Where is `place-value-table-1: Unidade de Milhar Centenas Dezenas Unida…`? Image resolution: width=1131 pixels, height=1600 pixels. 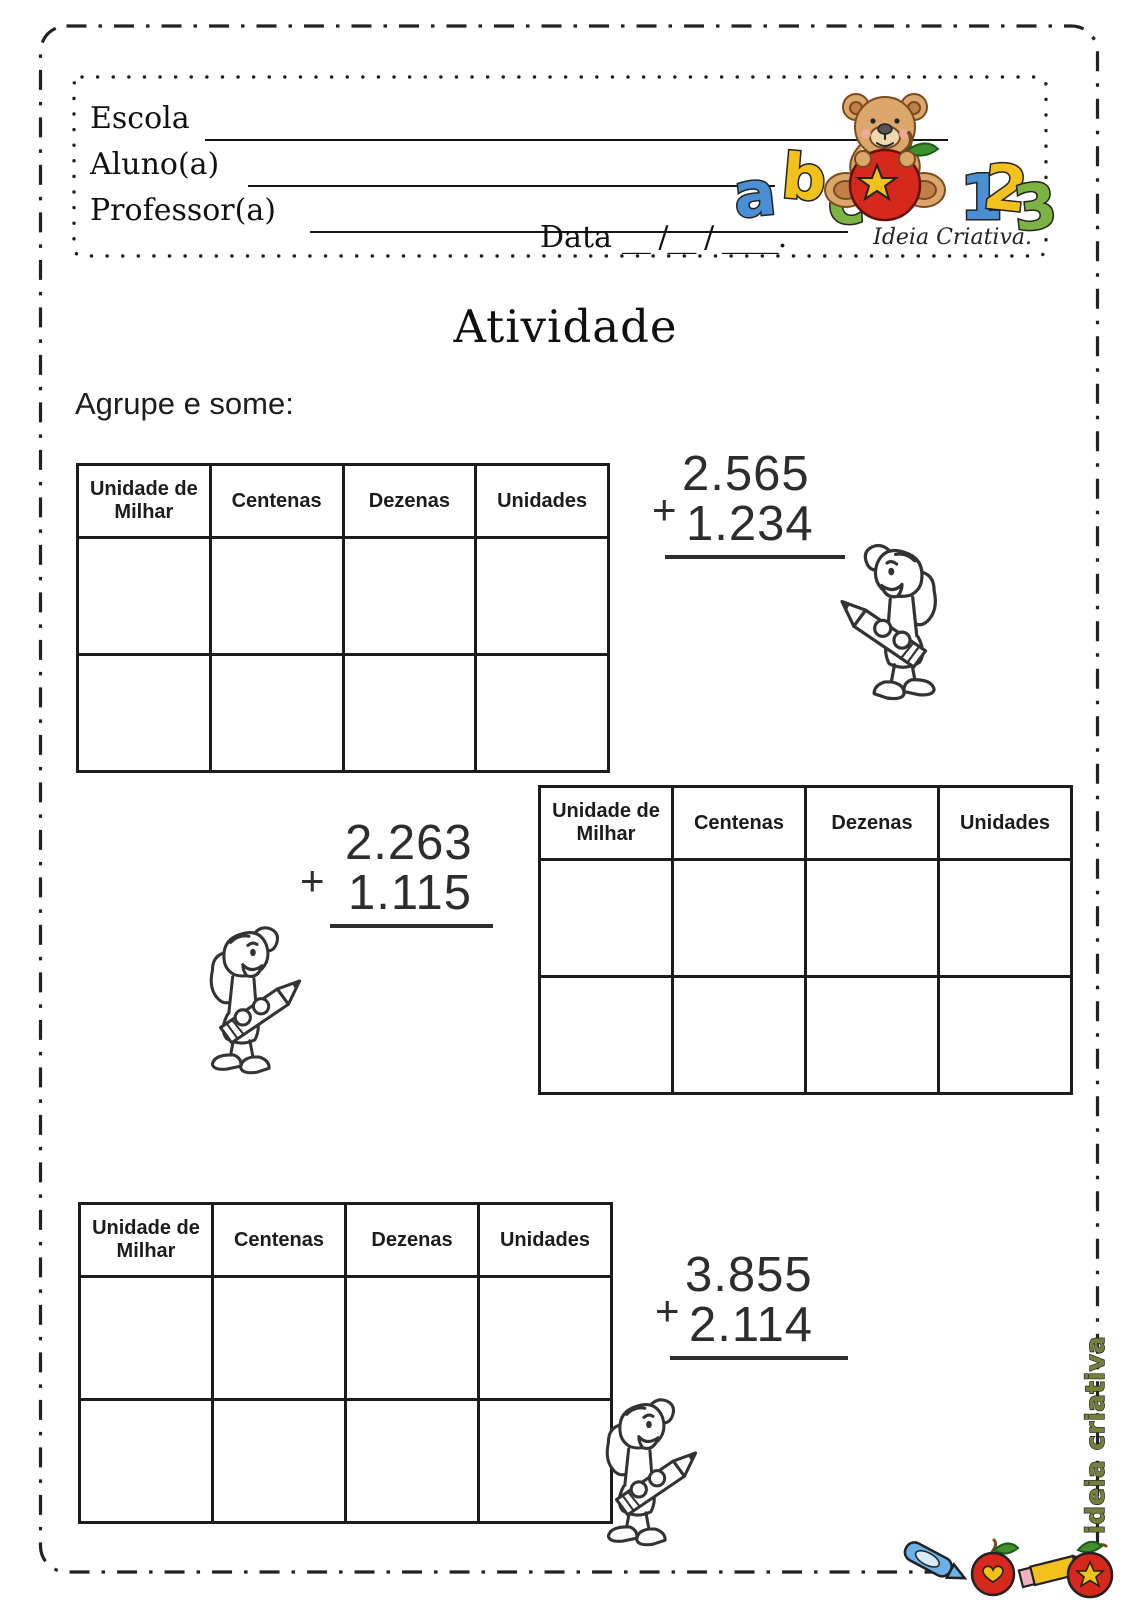 place-value-table-1: Unidade de Milhar Centenas Dezenas Unida… is located at coordinates (343, 618).